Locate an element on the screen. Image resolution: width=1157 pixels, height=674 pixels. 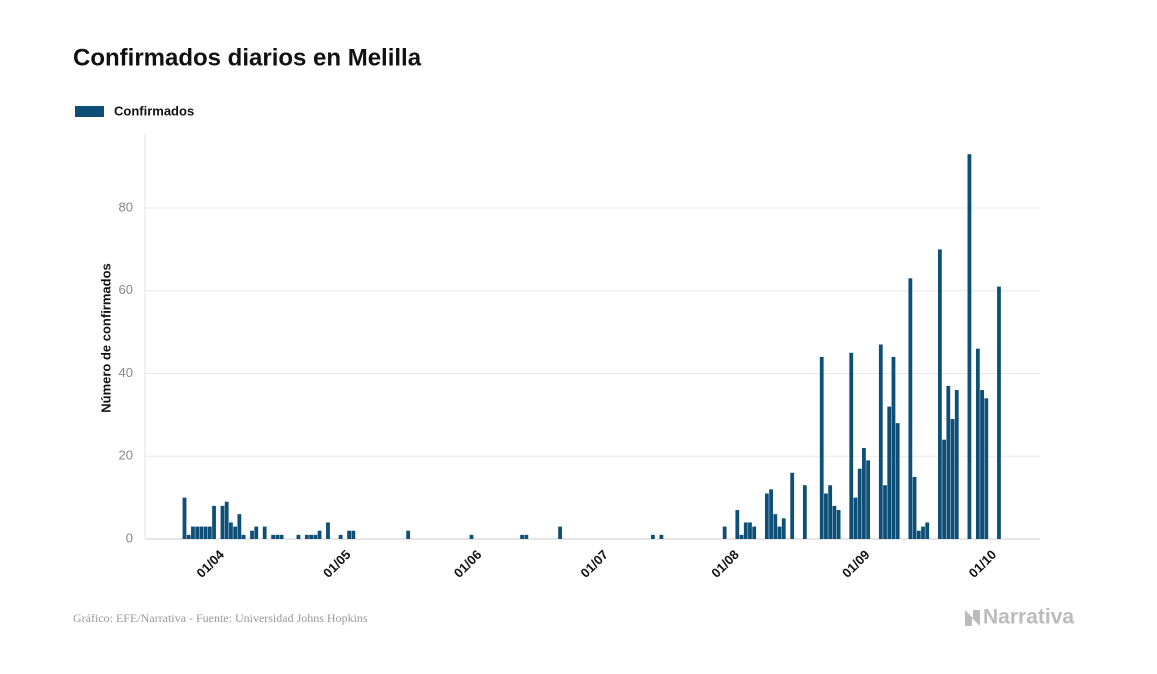
x-tick-label: 01/06 is located at coordinates (468, 564).